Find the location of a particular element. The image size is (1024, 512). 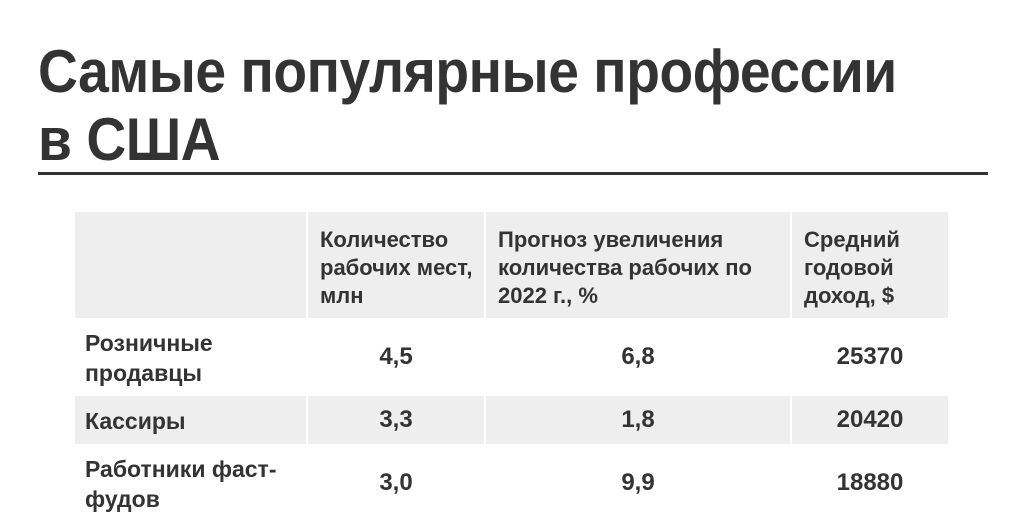

growth-cell: 6,8 is located at coordinates (639, 357).